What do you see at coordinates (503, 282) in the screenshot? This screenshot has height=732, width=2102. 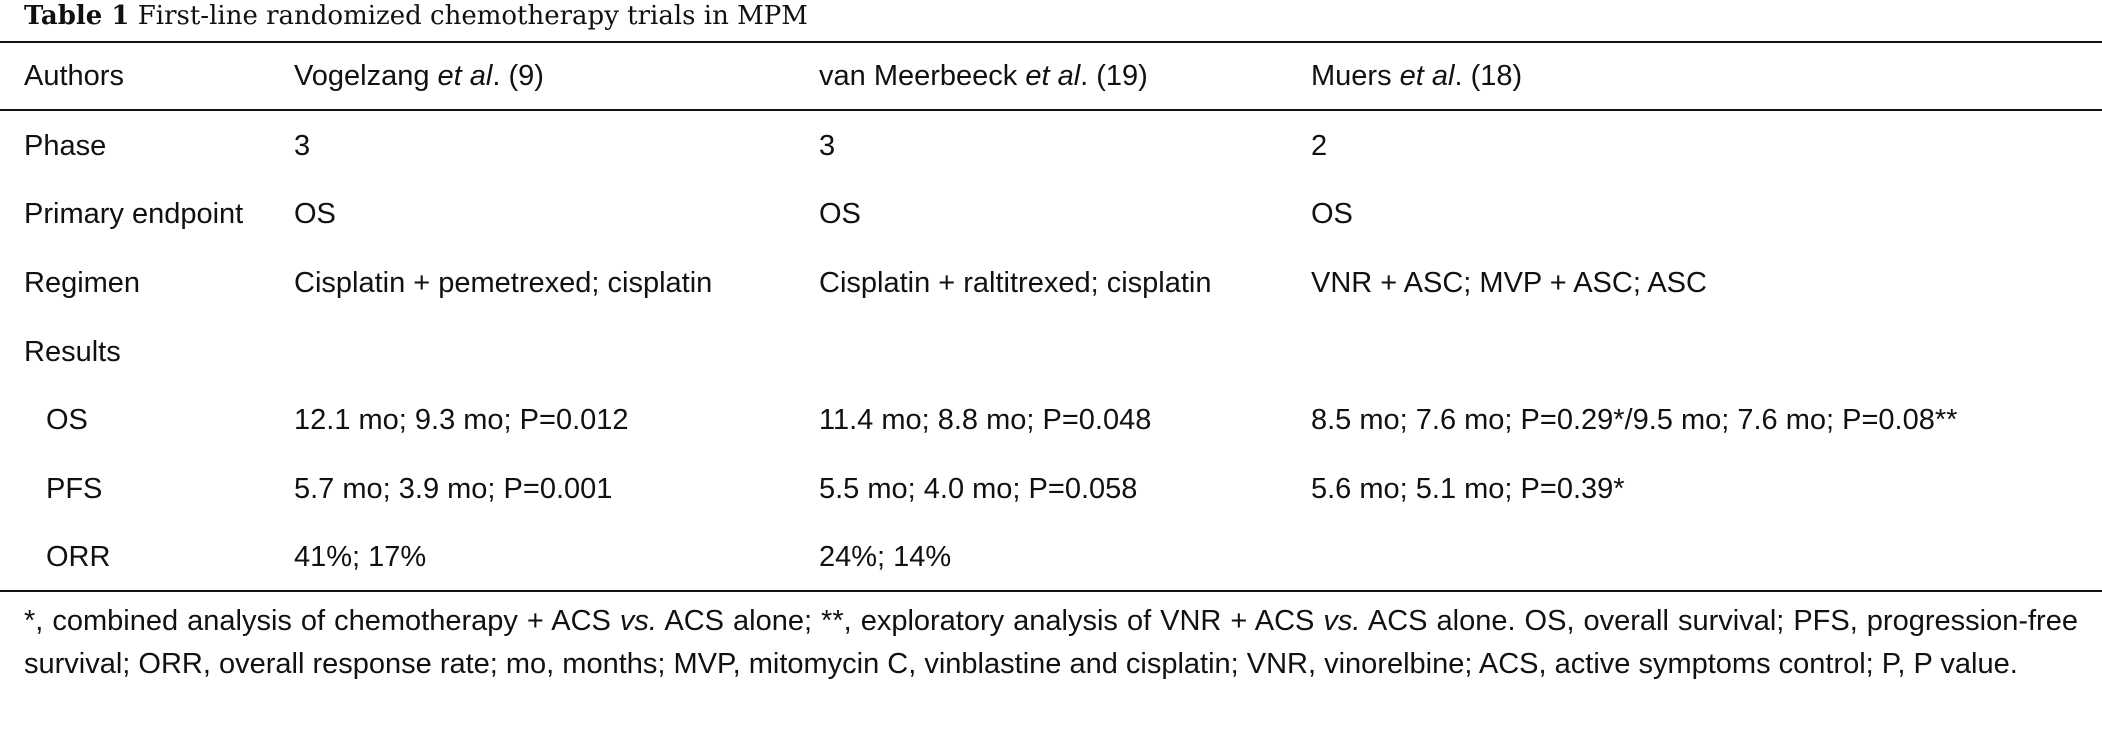 I see `cell-vogelzang: Cisplatin + pemetrexed; cisplatin` at bounding box center [503, 282].